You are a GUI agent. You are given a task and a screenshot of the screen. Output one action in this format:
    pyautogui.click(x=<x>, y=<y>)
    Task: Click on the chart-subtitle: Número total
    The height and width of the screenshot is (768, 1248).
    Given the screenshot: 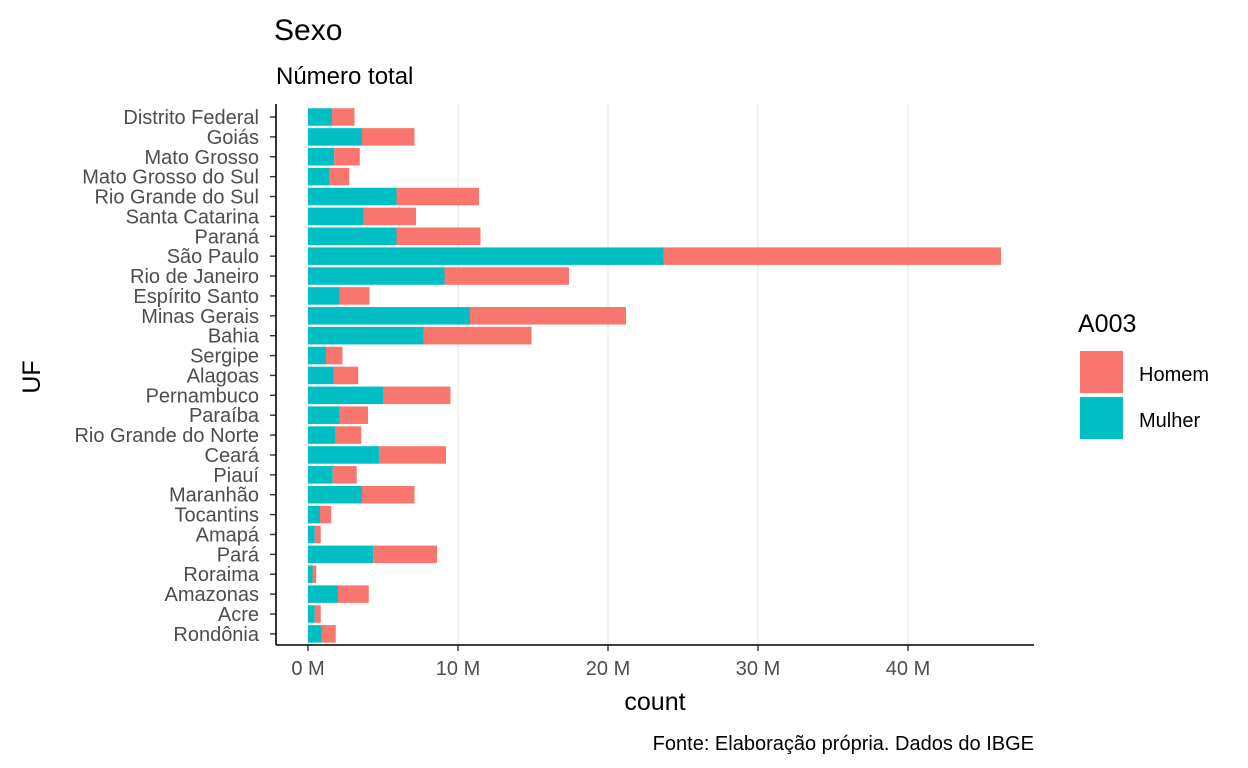 What is the action you would take?
    pyautogui.click(x=344, y=76)
    